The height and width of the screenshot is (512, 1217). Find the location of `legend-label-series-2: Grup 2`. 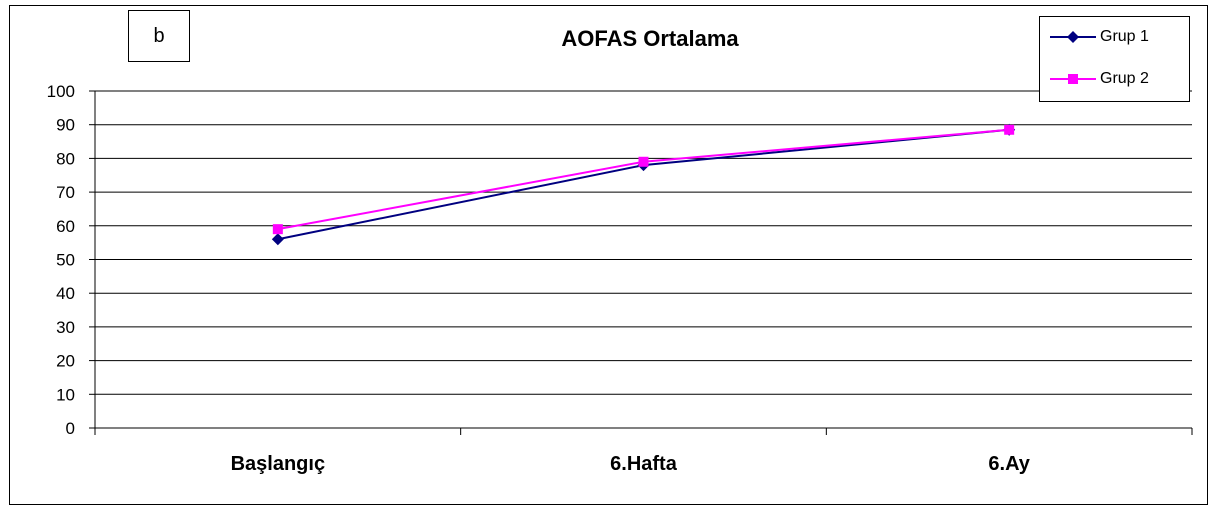

legend-label-series-2: Grup 2 is located at coordinates (1124, 78).